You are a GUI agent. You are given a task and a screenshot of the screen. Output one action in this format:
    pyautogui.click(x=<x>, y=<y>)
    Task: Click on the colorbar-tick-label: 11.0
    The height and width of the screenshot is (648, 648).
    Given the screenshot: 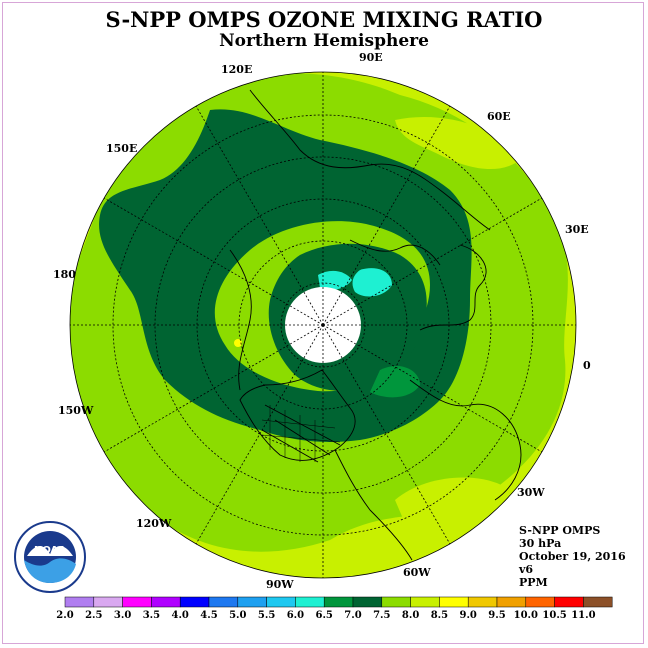 What is the action you would take?
    pyautogui.click(x=583, y=615)
    